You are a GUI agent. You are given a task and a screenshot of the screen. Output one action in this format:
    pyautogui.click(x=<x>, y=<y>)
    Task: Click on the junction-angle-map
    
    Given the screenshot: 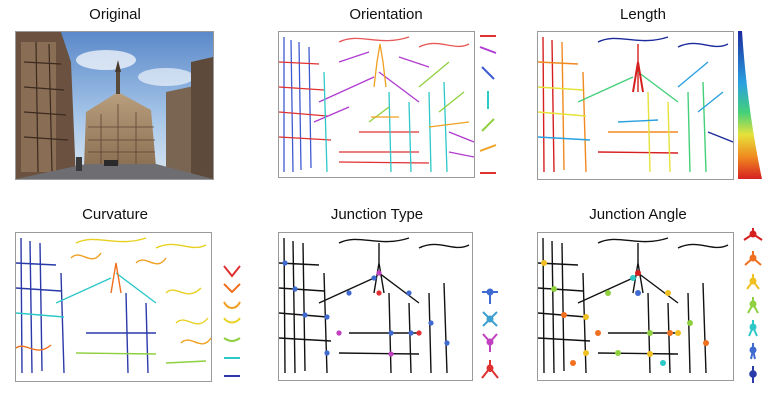 What is the action you would take?
    pyautogui.click(x=635, y=306)
    